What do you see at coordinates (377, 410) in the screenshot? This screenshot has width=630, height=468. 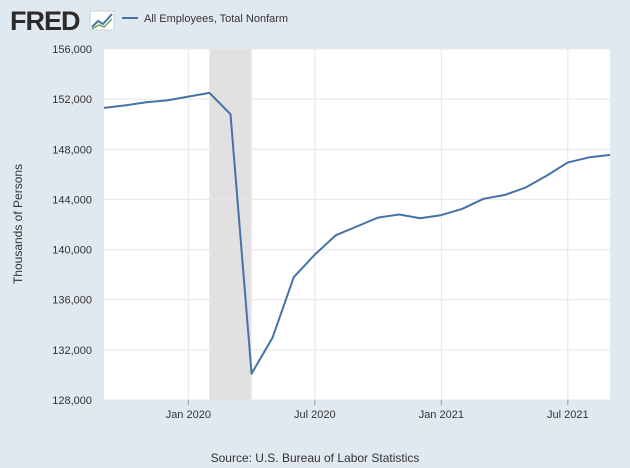 I see `x-axis-ticks: Jan 2020 Jul 2020 Jan 2021 Jul 2021` at bounding box center [377, 410].